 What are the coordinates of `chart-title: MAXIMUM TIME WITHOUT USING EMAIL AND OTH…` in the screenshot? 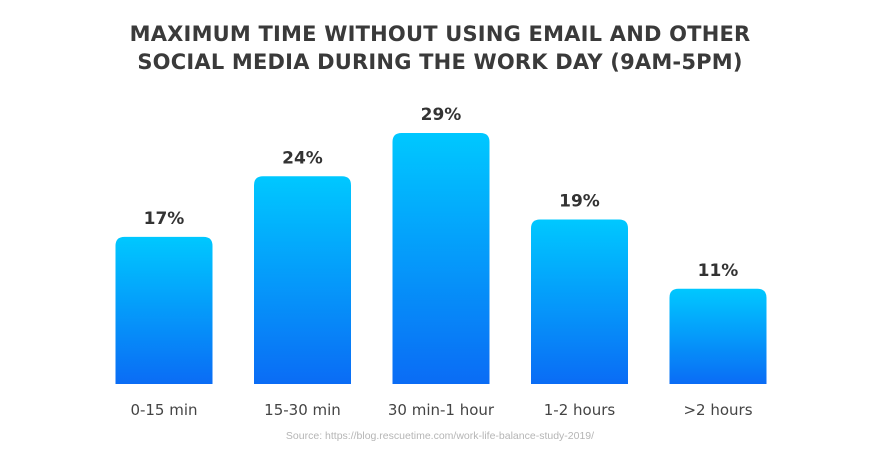 It's located at (440, 48).